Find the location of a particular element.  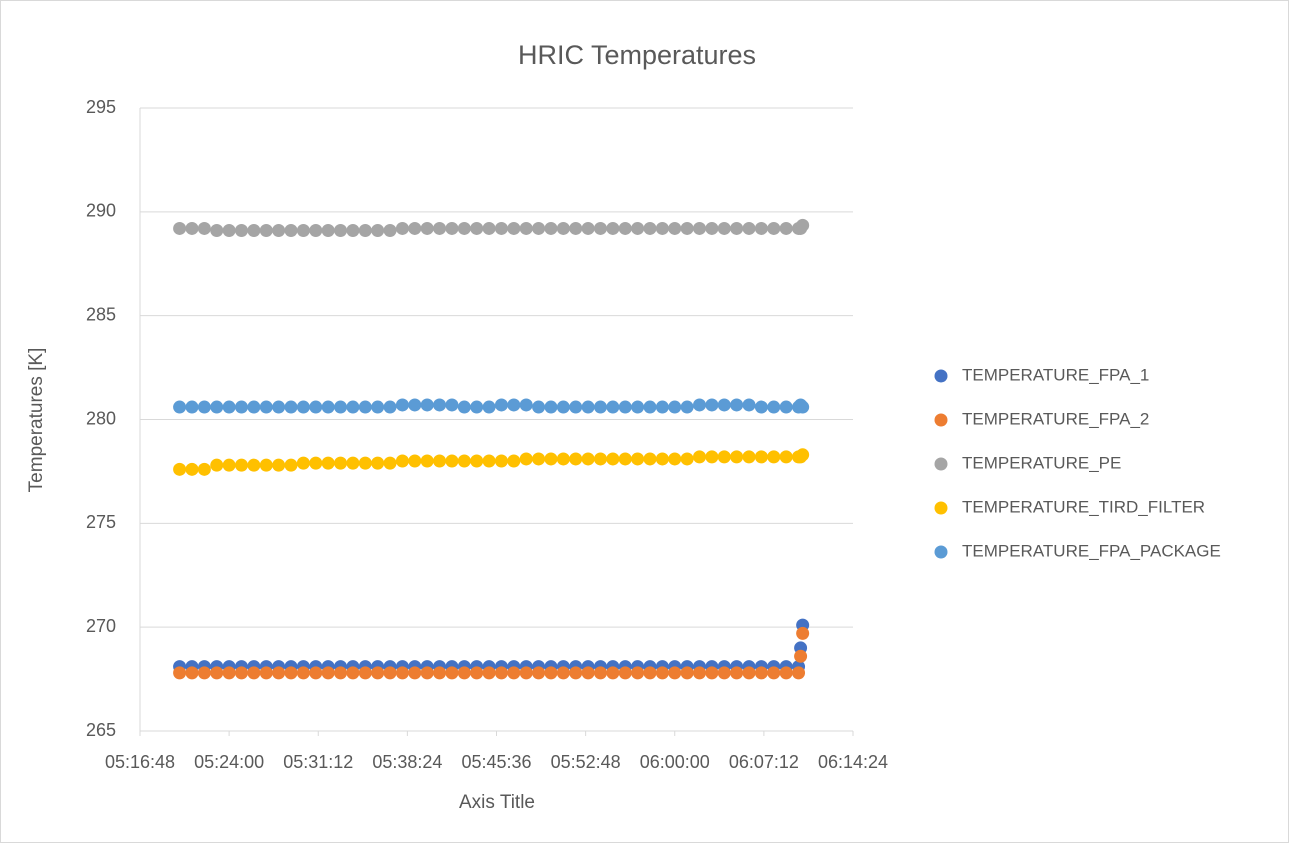

x-tick-label: 06:07:12 is located at coordinates (764, 762).